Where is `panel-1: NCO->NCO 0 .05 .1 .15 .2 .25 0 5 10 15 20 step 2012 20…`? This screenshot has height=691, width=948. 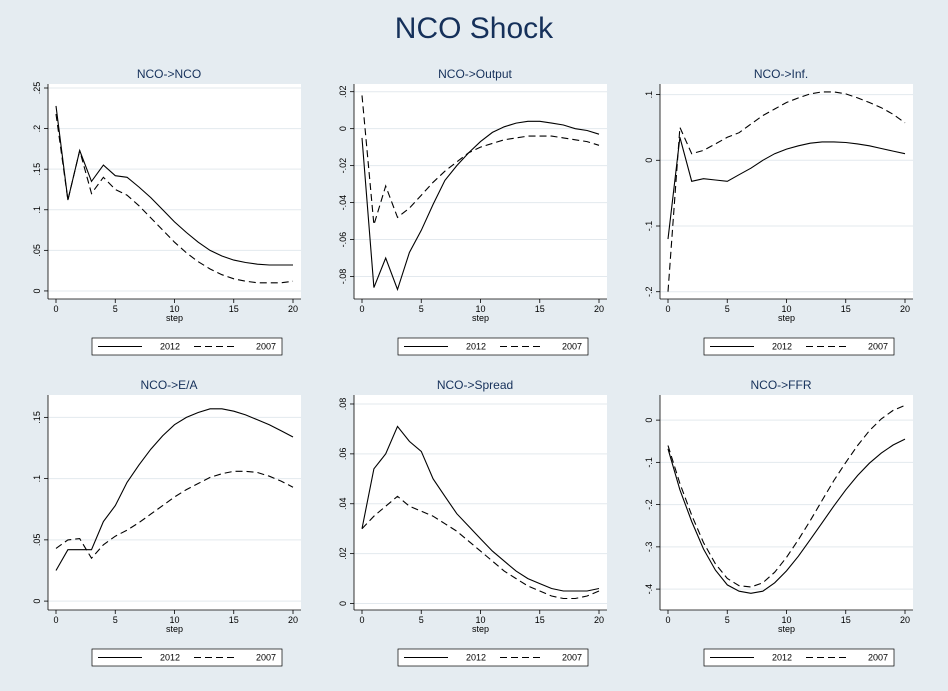
panel-1: NCO->NCO 0 .05 .1 .15 .2 .25 0 5 10 15 20 step 2012 20… is located at coordinates (166, 211).